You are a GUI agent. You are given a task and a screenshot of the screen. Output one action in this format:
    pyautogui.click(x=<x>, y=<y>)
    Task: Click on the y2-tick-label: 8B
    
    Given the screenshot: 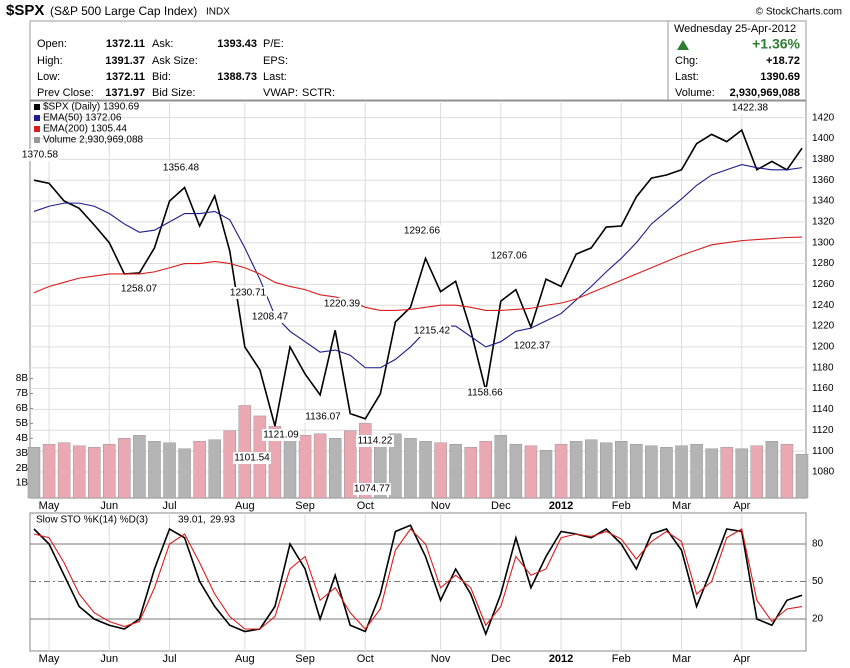 What is the action you would take?
    pyautogui.click(x=22, y=378)
    